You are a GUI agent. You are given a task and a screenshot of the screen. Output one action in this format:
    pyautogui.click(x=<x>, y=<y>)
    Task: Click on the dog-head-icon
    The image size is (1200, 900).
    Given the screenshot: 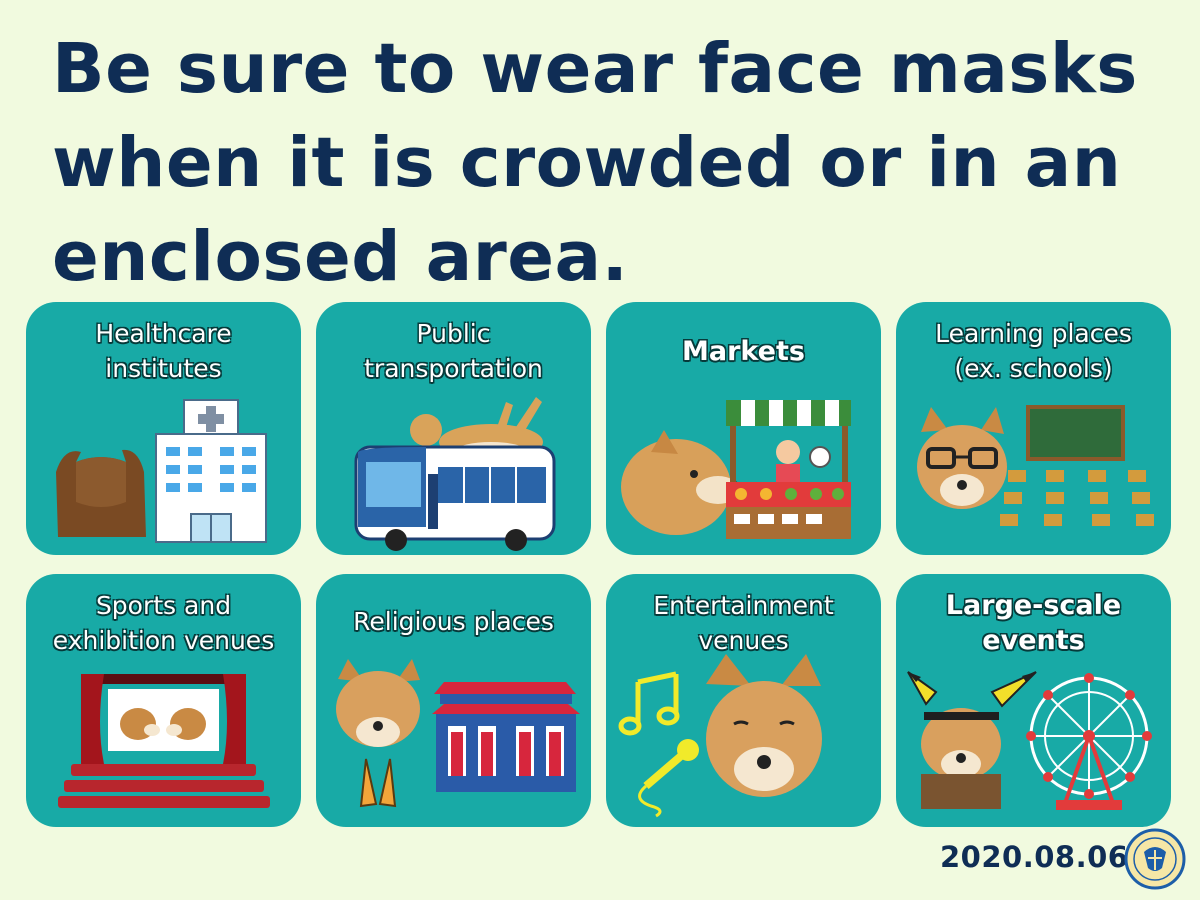 What is the action you would take?
    pyautogui.click(x=680, y=482)
    